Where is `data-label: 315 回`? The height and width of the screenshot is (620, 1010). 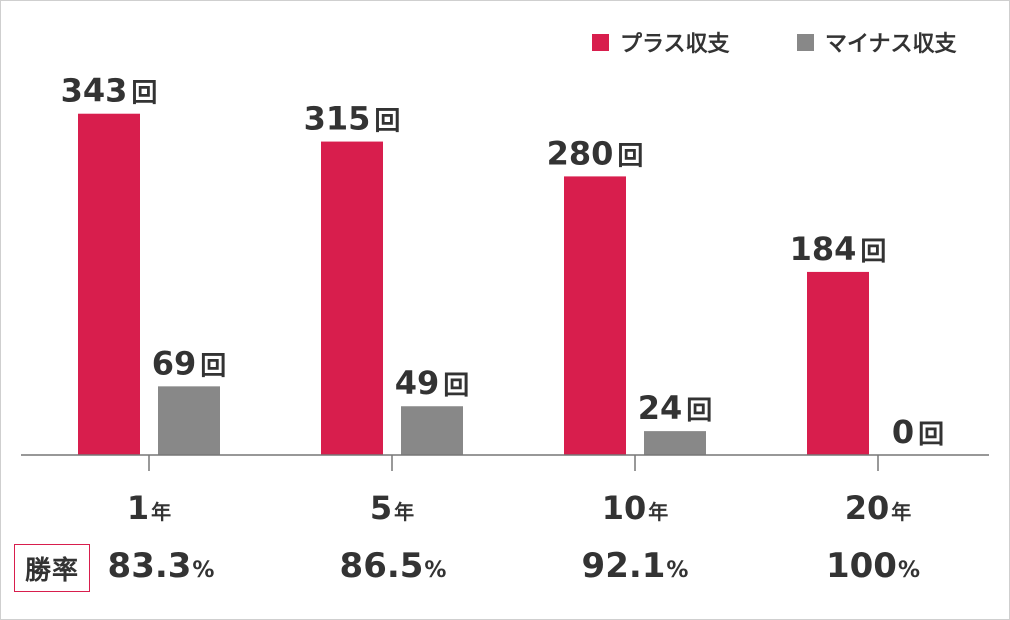 data-label: 315 回 is located at coordinates (352, 119).